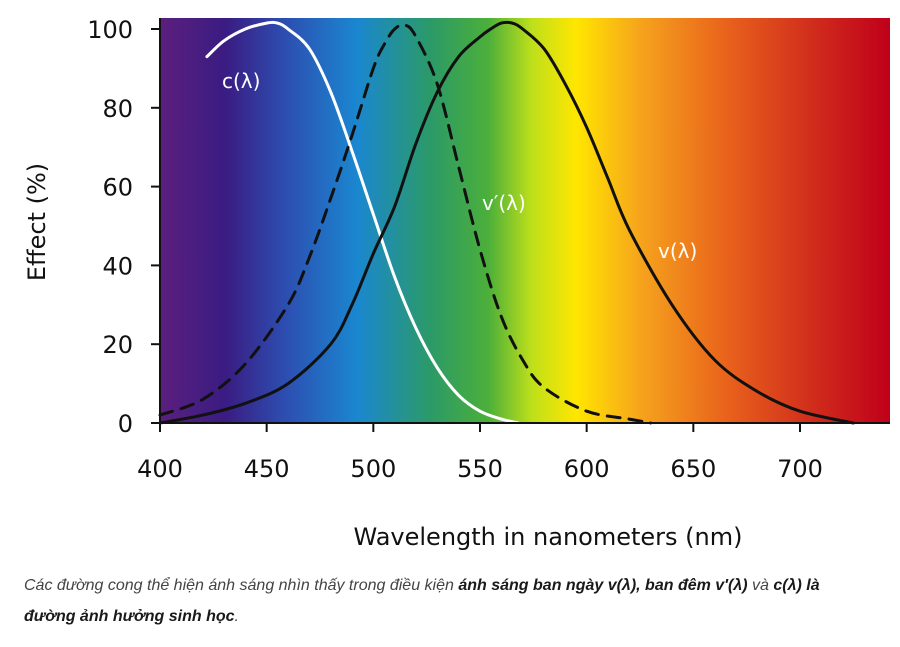  I want to click on curve-c-lambda-label: c(λ), so click(241, 81).